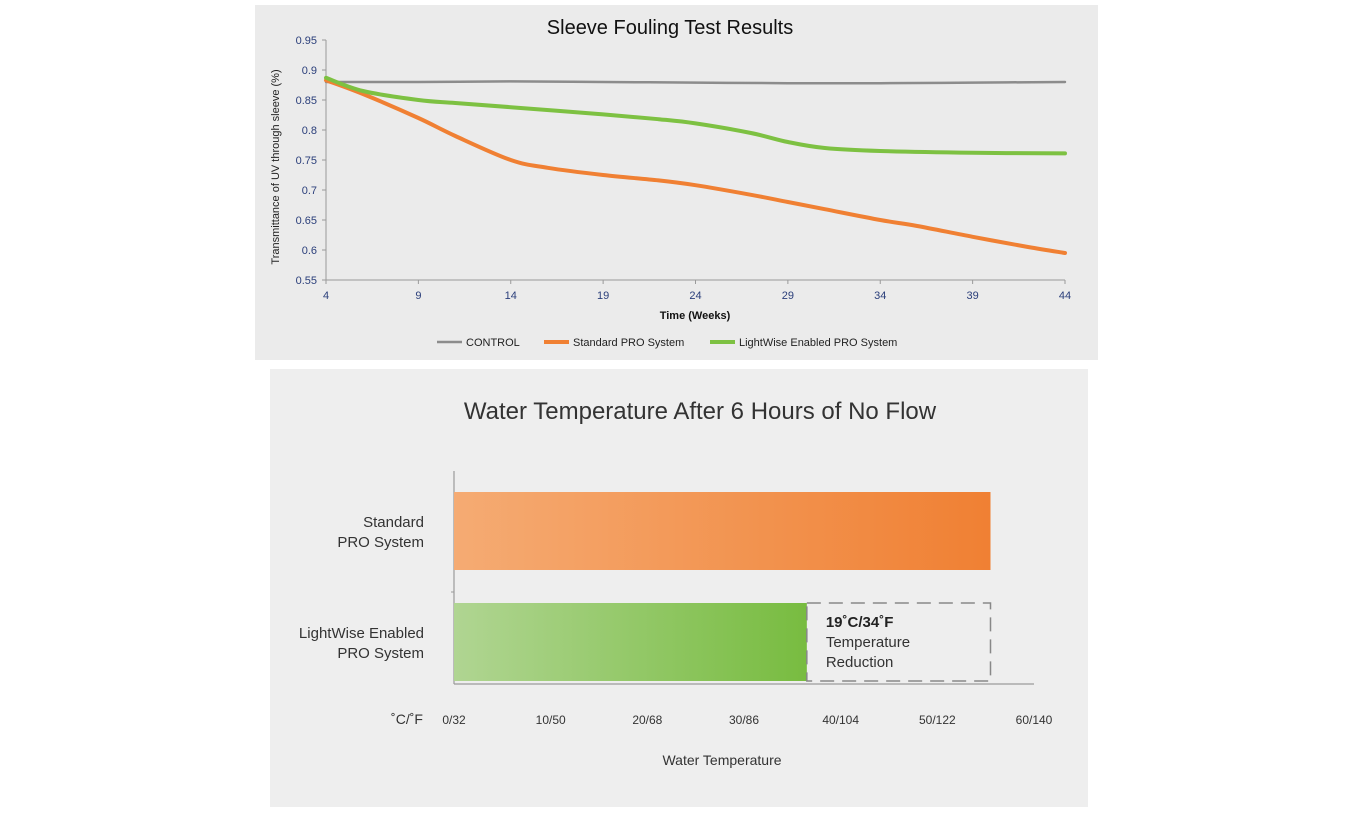 The height and width of the screenshot is (822, 1366). Describe the element at coordinates (306, 281) in the screenshot. I see `y-tick-label: 0.55` at that location.